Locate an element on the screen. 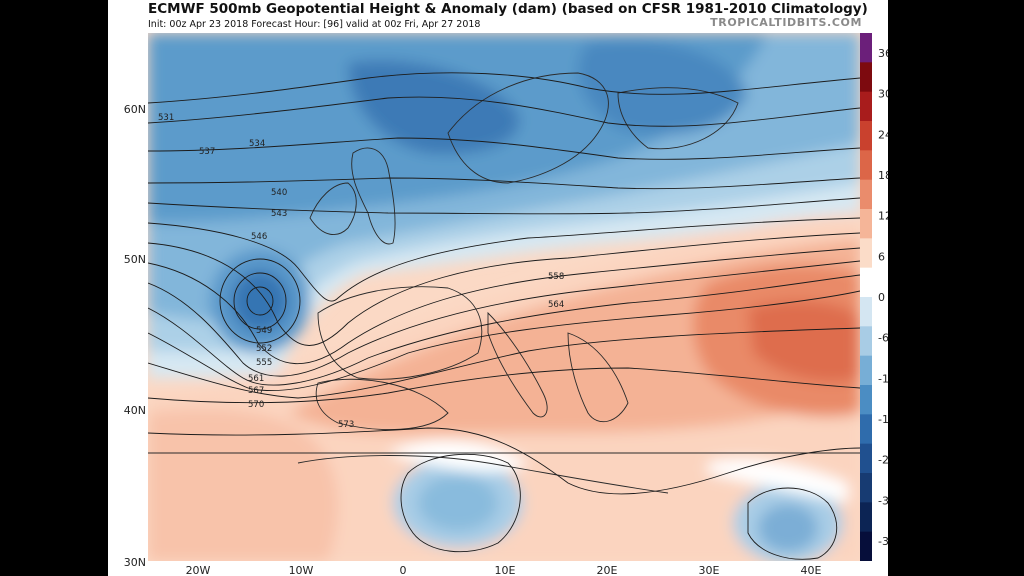 The height and width of the screenshot is (576, 1024). colorbar-label: 6 is located at coordinates (881, 256).